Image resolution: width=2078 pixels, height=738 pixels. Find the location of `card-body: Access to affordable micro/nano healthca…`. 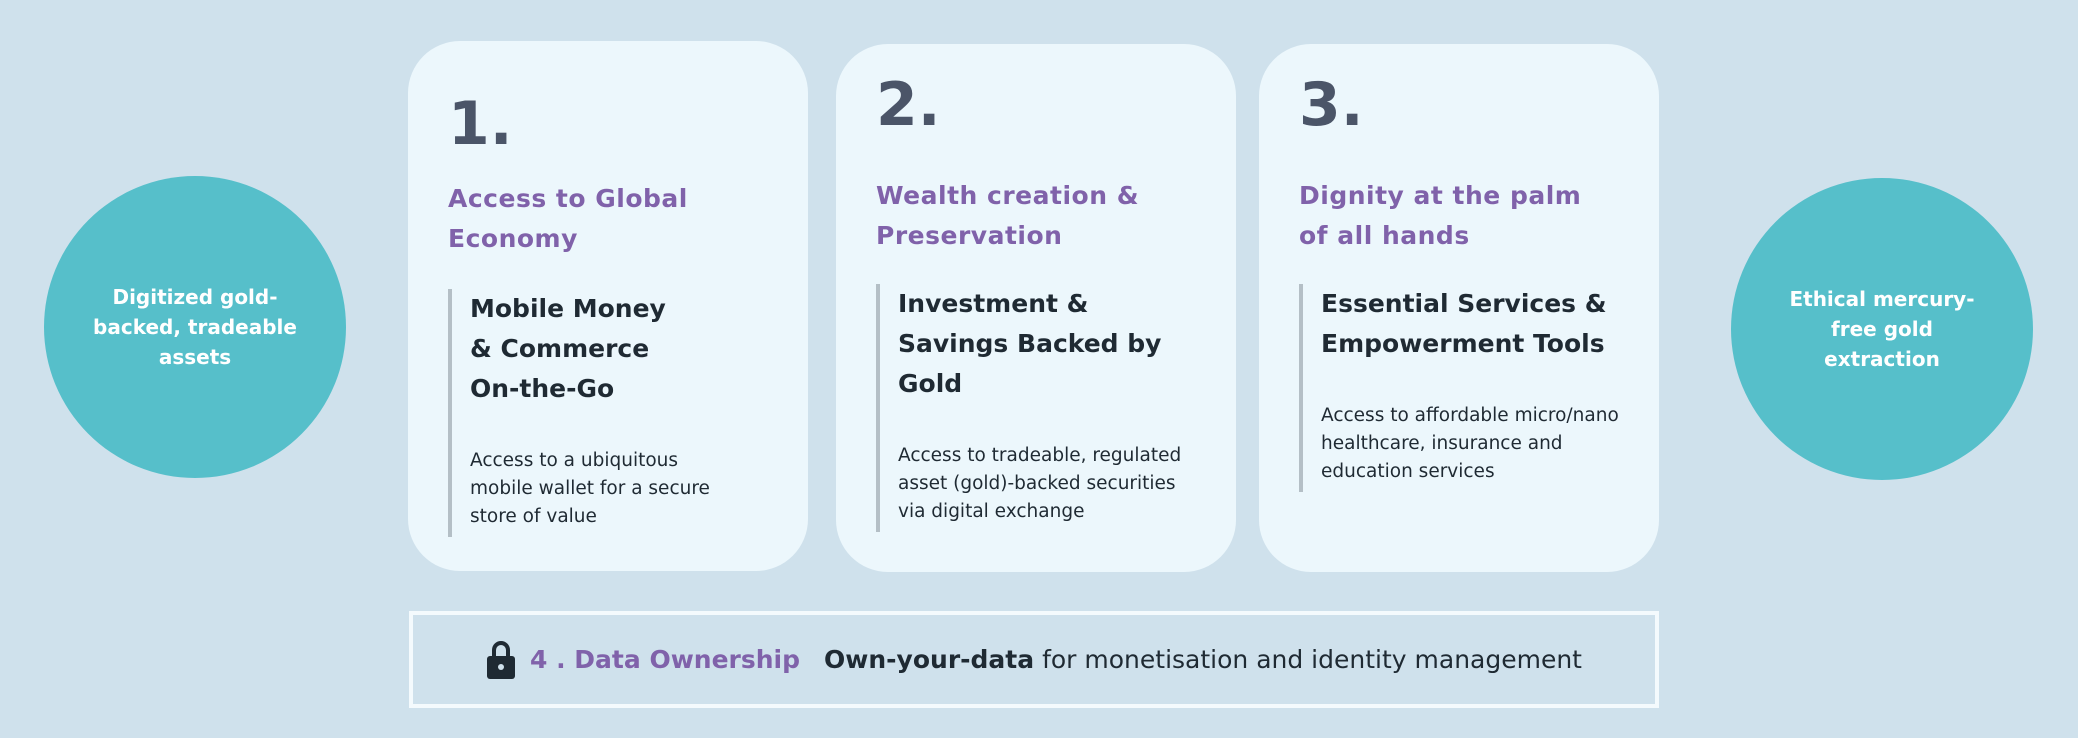

card-body: Access to affordable micro/nano healthca… is located at coordinates (1470, 443).